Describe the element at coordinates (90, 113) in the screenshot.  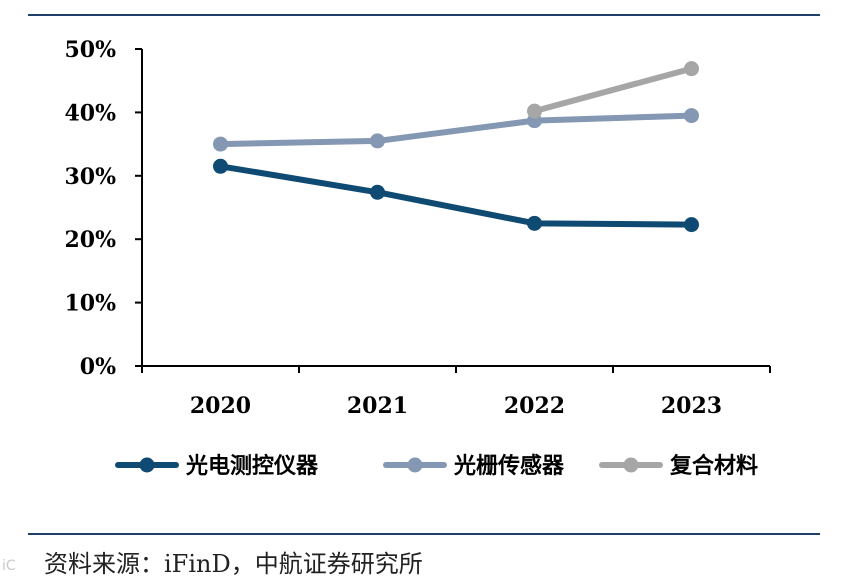
I see `y-tick-label: 40%` at that location.